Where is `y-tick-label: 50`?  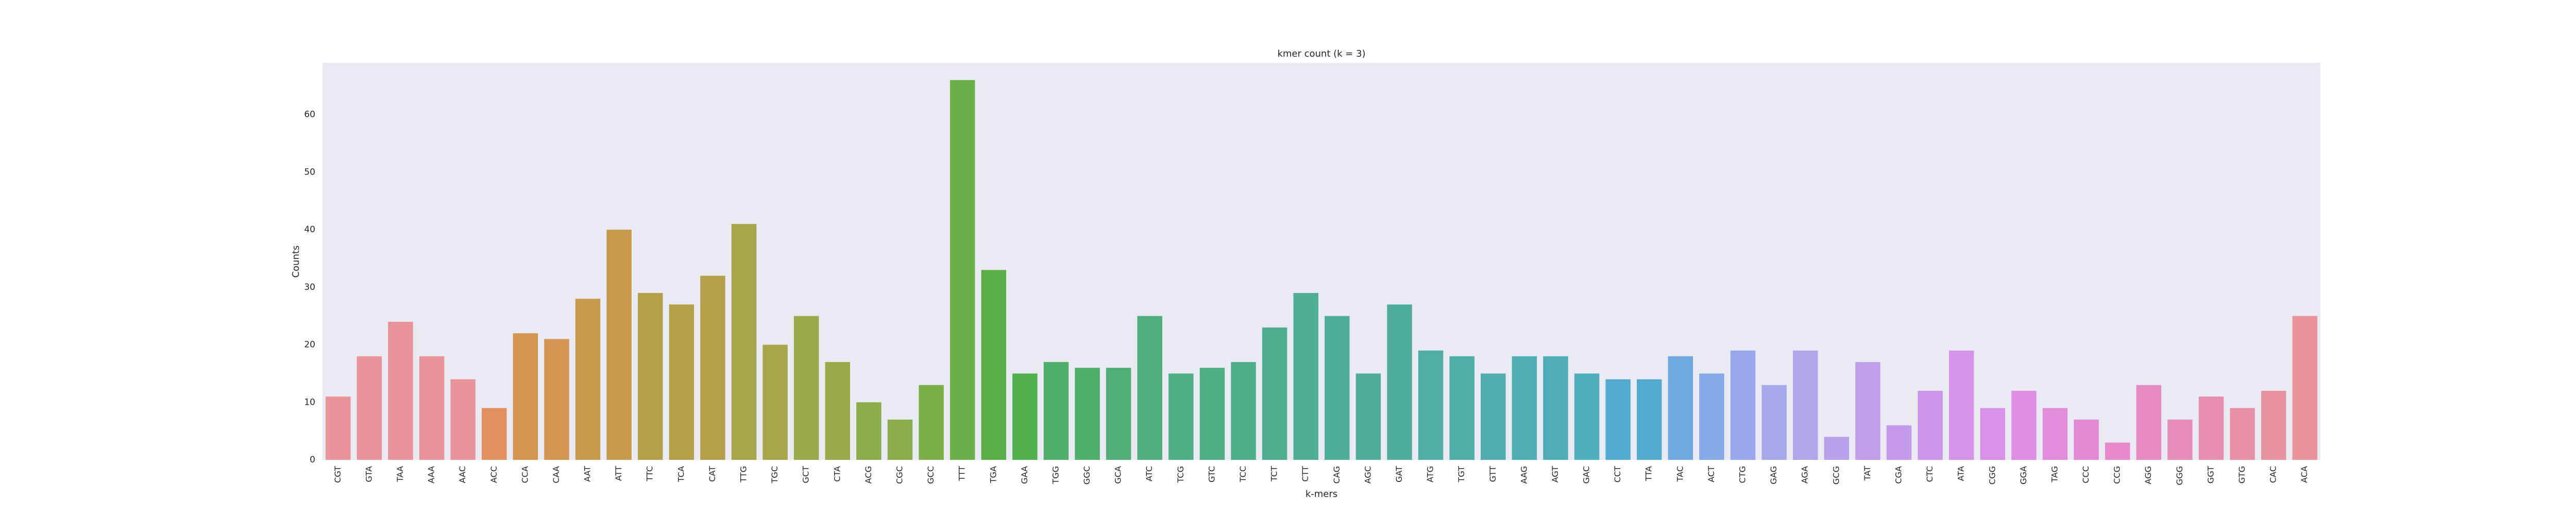
y-tick-label: 50 is located at coordinates (309, 172).